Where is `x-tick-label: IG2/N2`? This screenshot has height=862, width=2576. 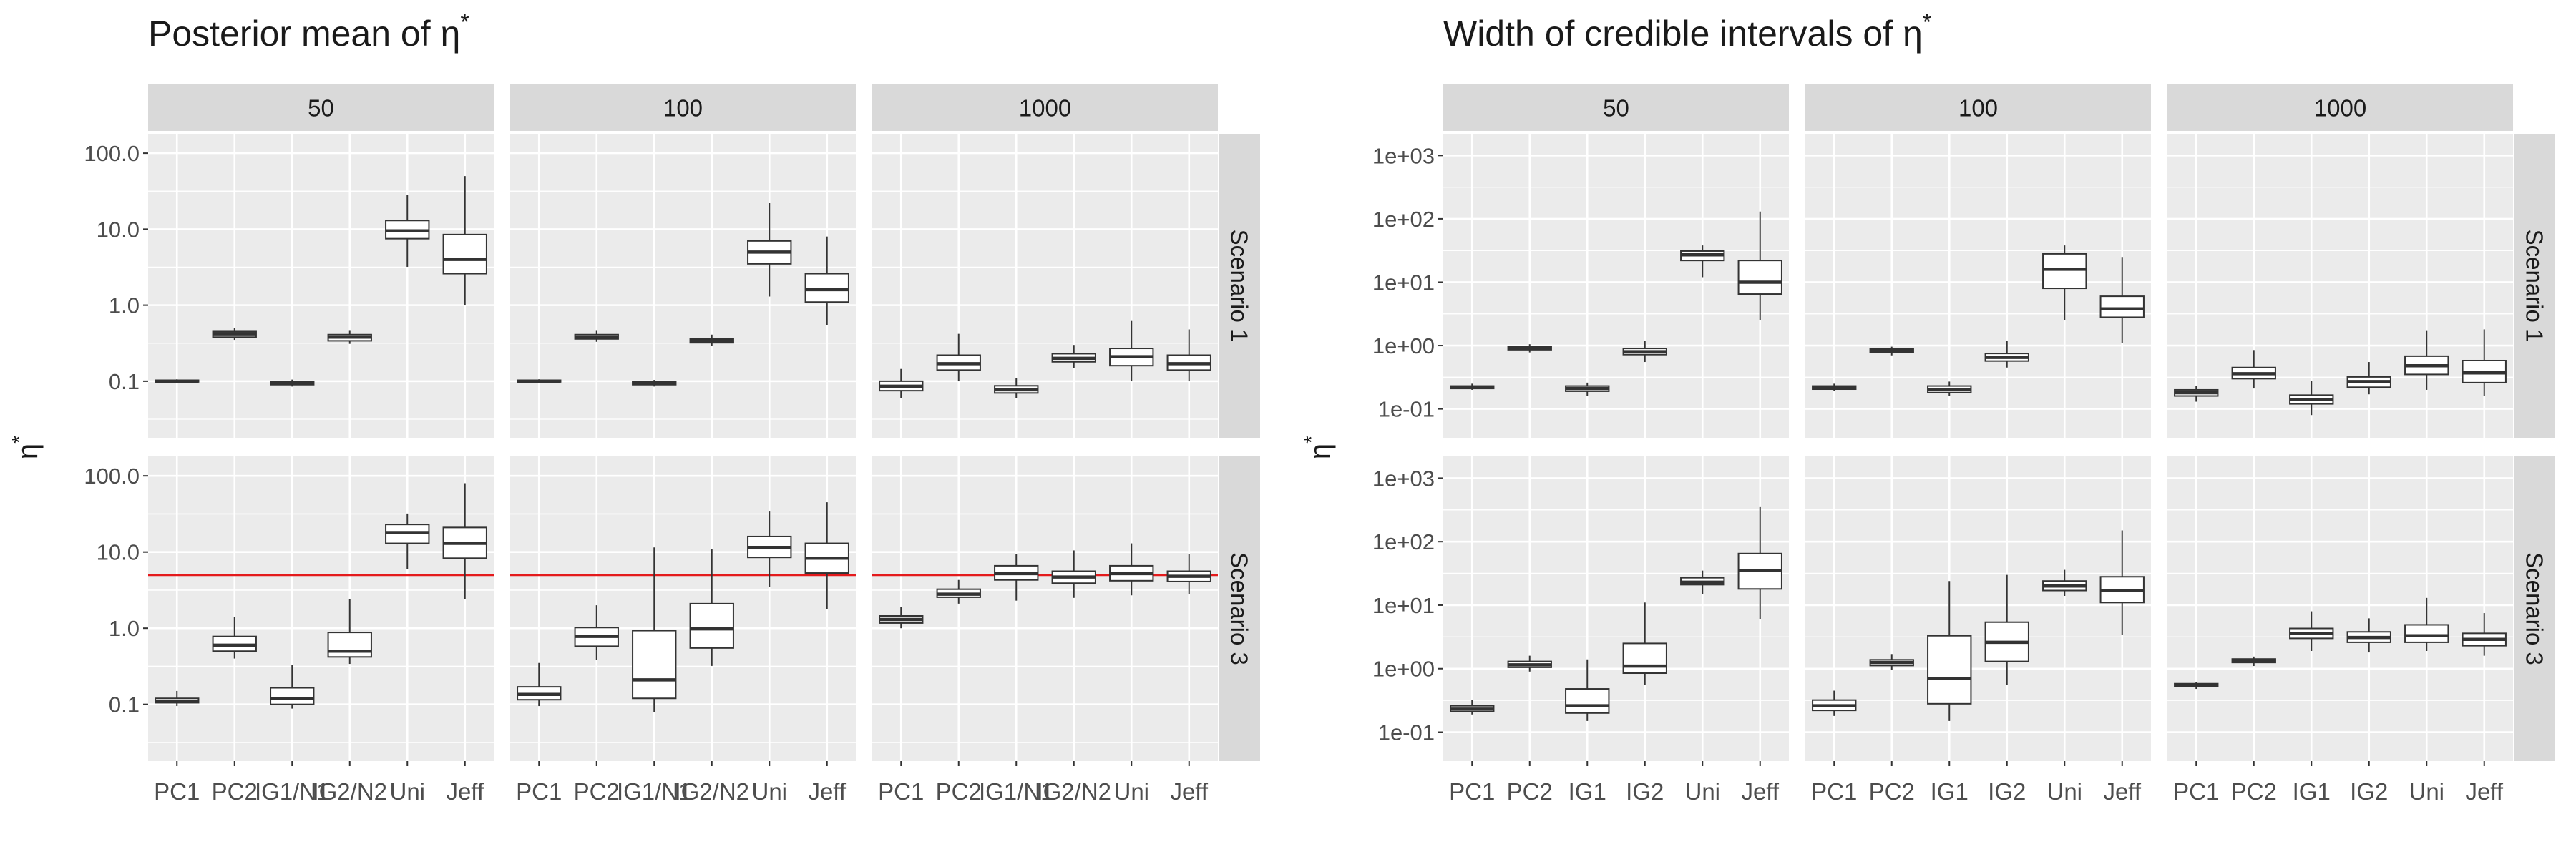 x-tick-label: IG2/N2 is located at coordinates (711, 792).